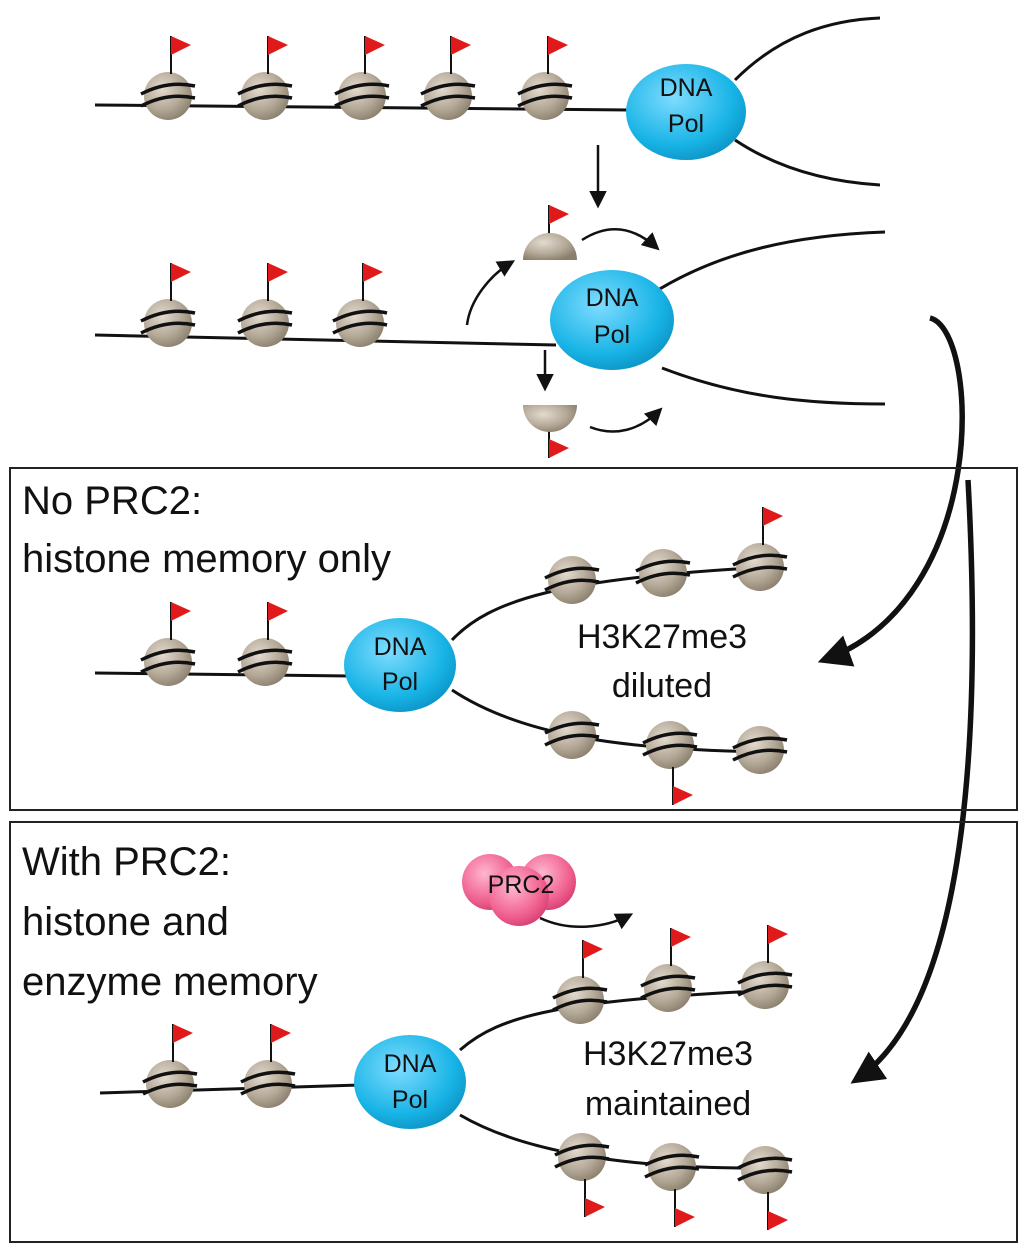 Image resolution: width=1032 pixels, height=1253 pixels. Describe the element at coordinates (662, 686) in the screenshot. I see `h3k27me3-label-line2: diluted` at that location.